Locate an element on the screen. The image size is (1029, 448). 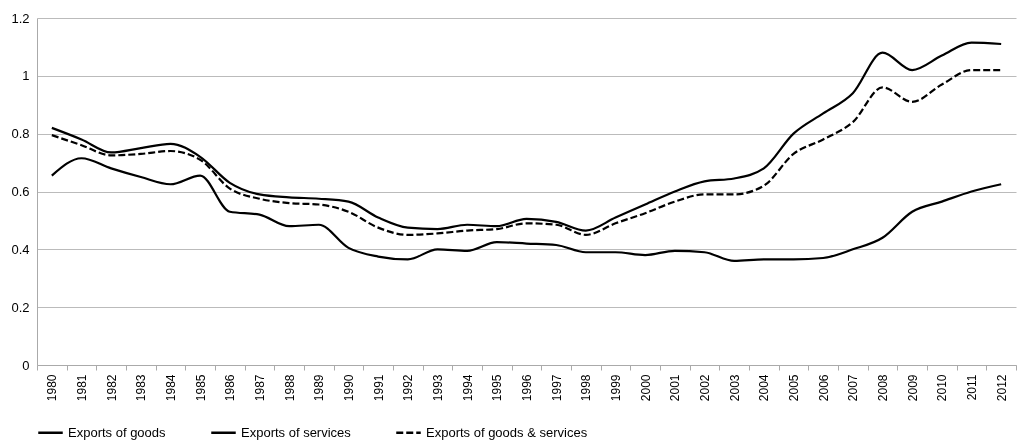
x-tick-label: 2002 is located at coordinates (705, 388).